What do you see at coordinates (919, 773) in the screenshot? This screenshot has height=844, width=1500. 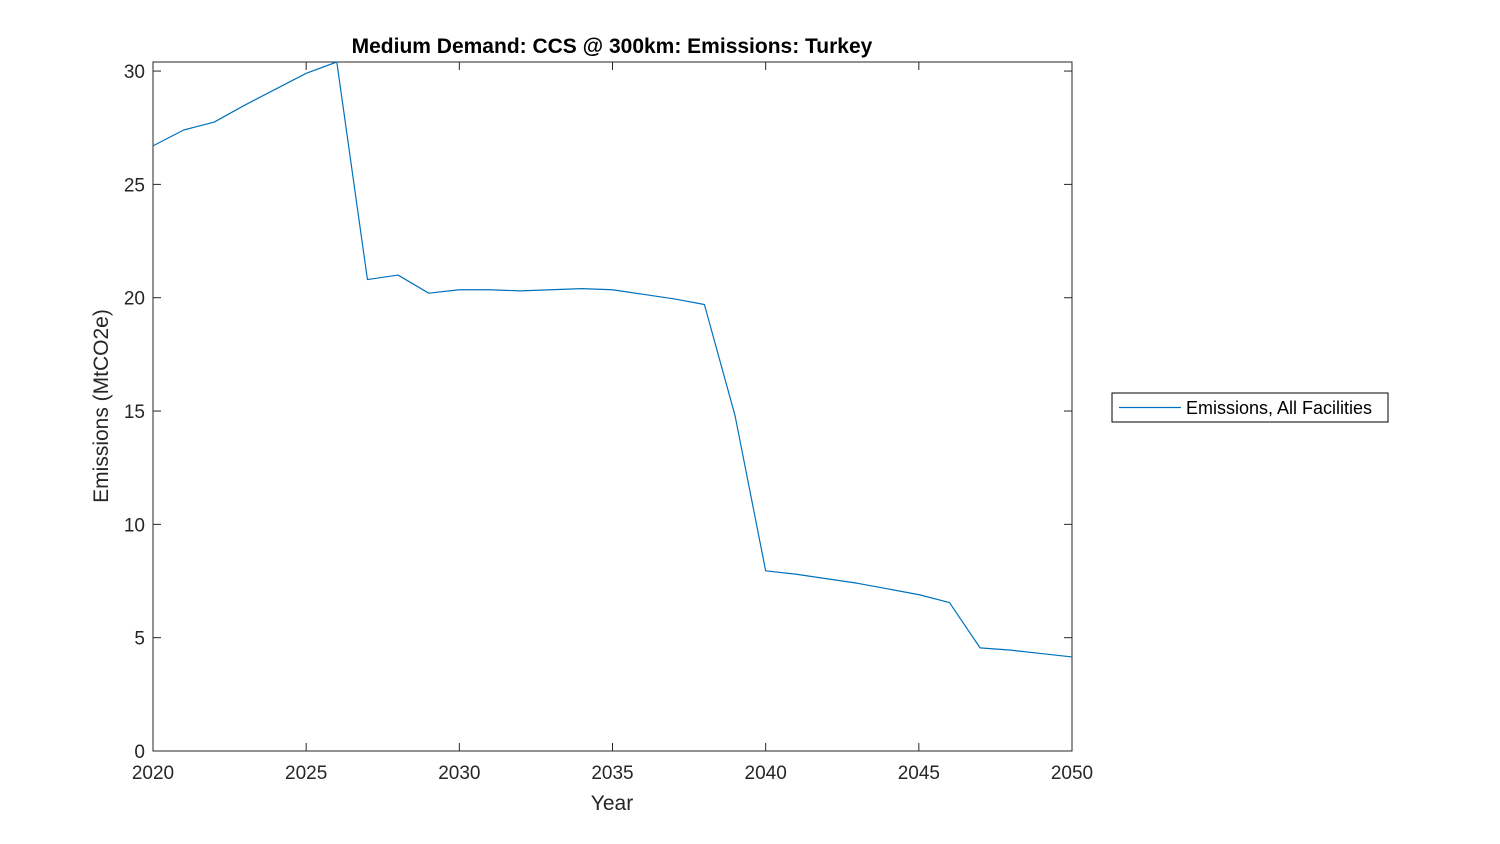 I see `x-tick-label: 2045` at bounding box center [919, 773].